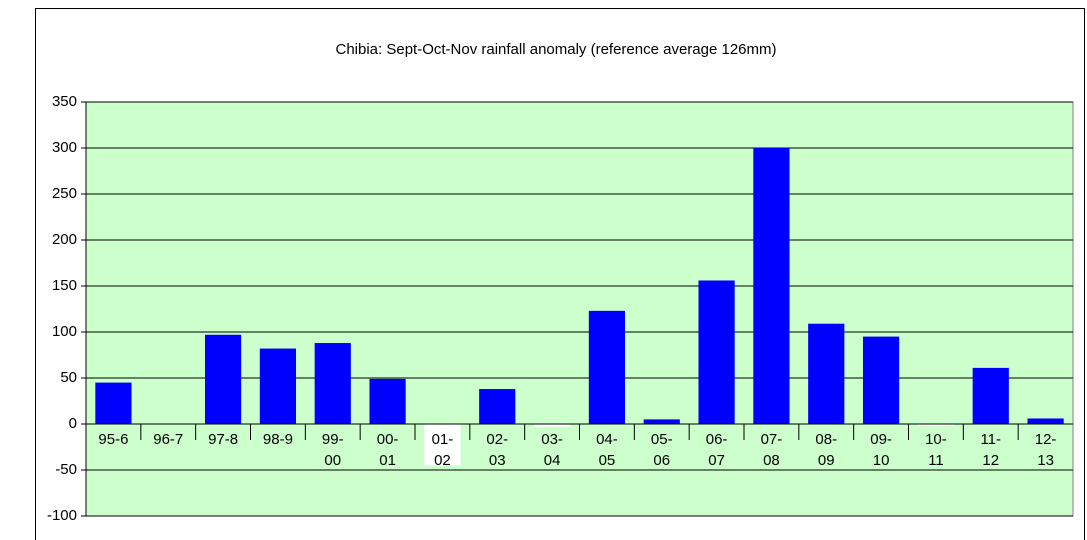 The width and height of the screenshot is (1087, 540). I want to click on y-tick-label: -50, so click(66, 469).